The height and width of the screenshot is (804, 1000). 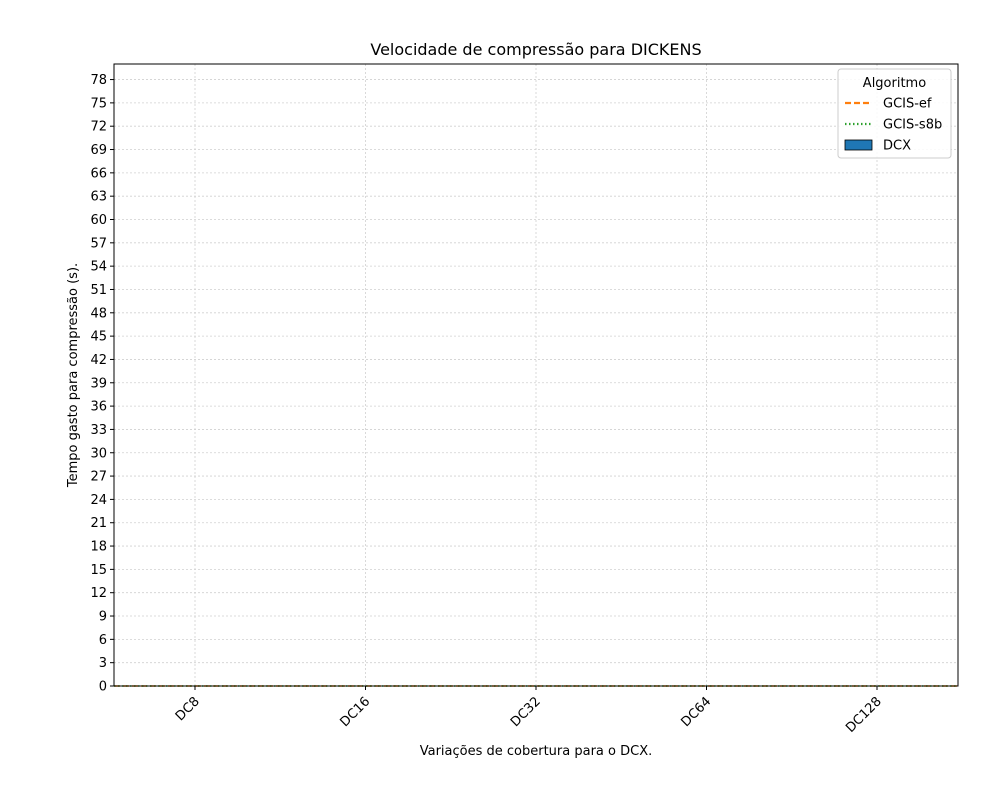 I want to click on y-axis-label: Tempo gasto para compressão (s)., so click(x=73, y=375).